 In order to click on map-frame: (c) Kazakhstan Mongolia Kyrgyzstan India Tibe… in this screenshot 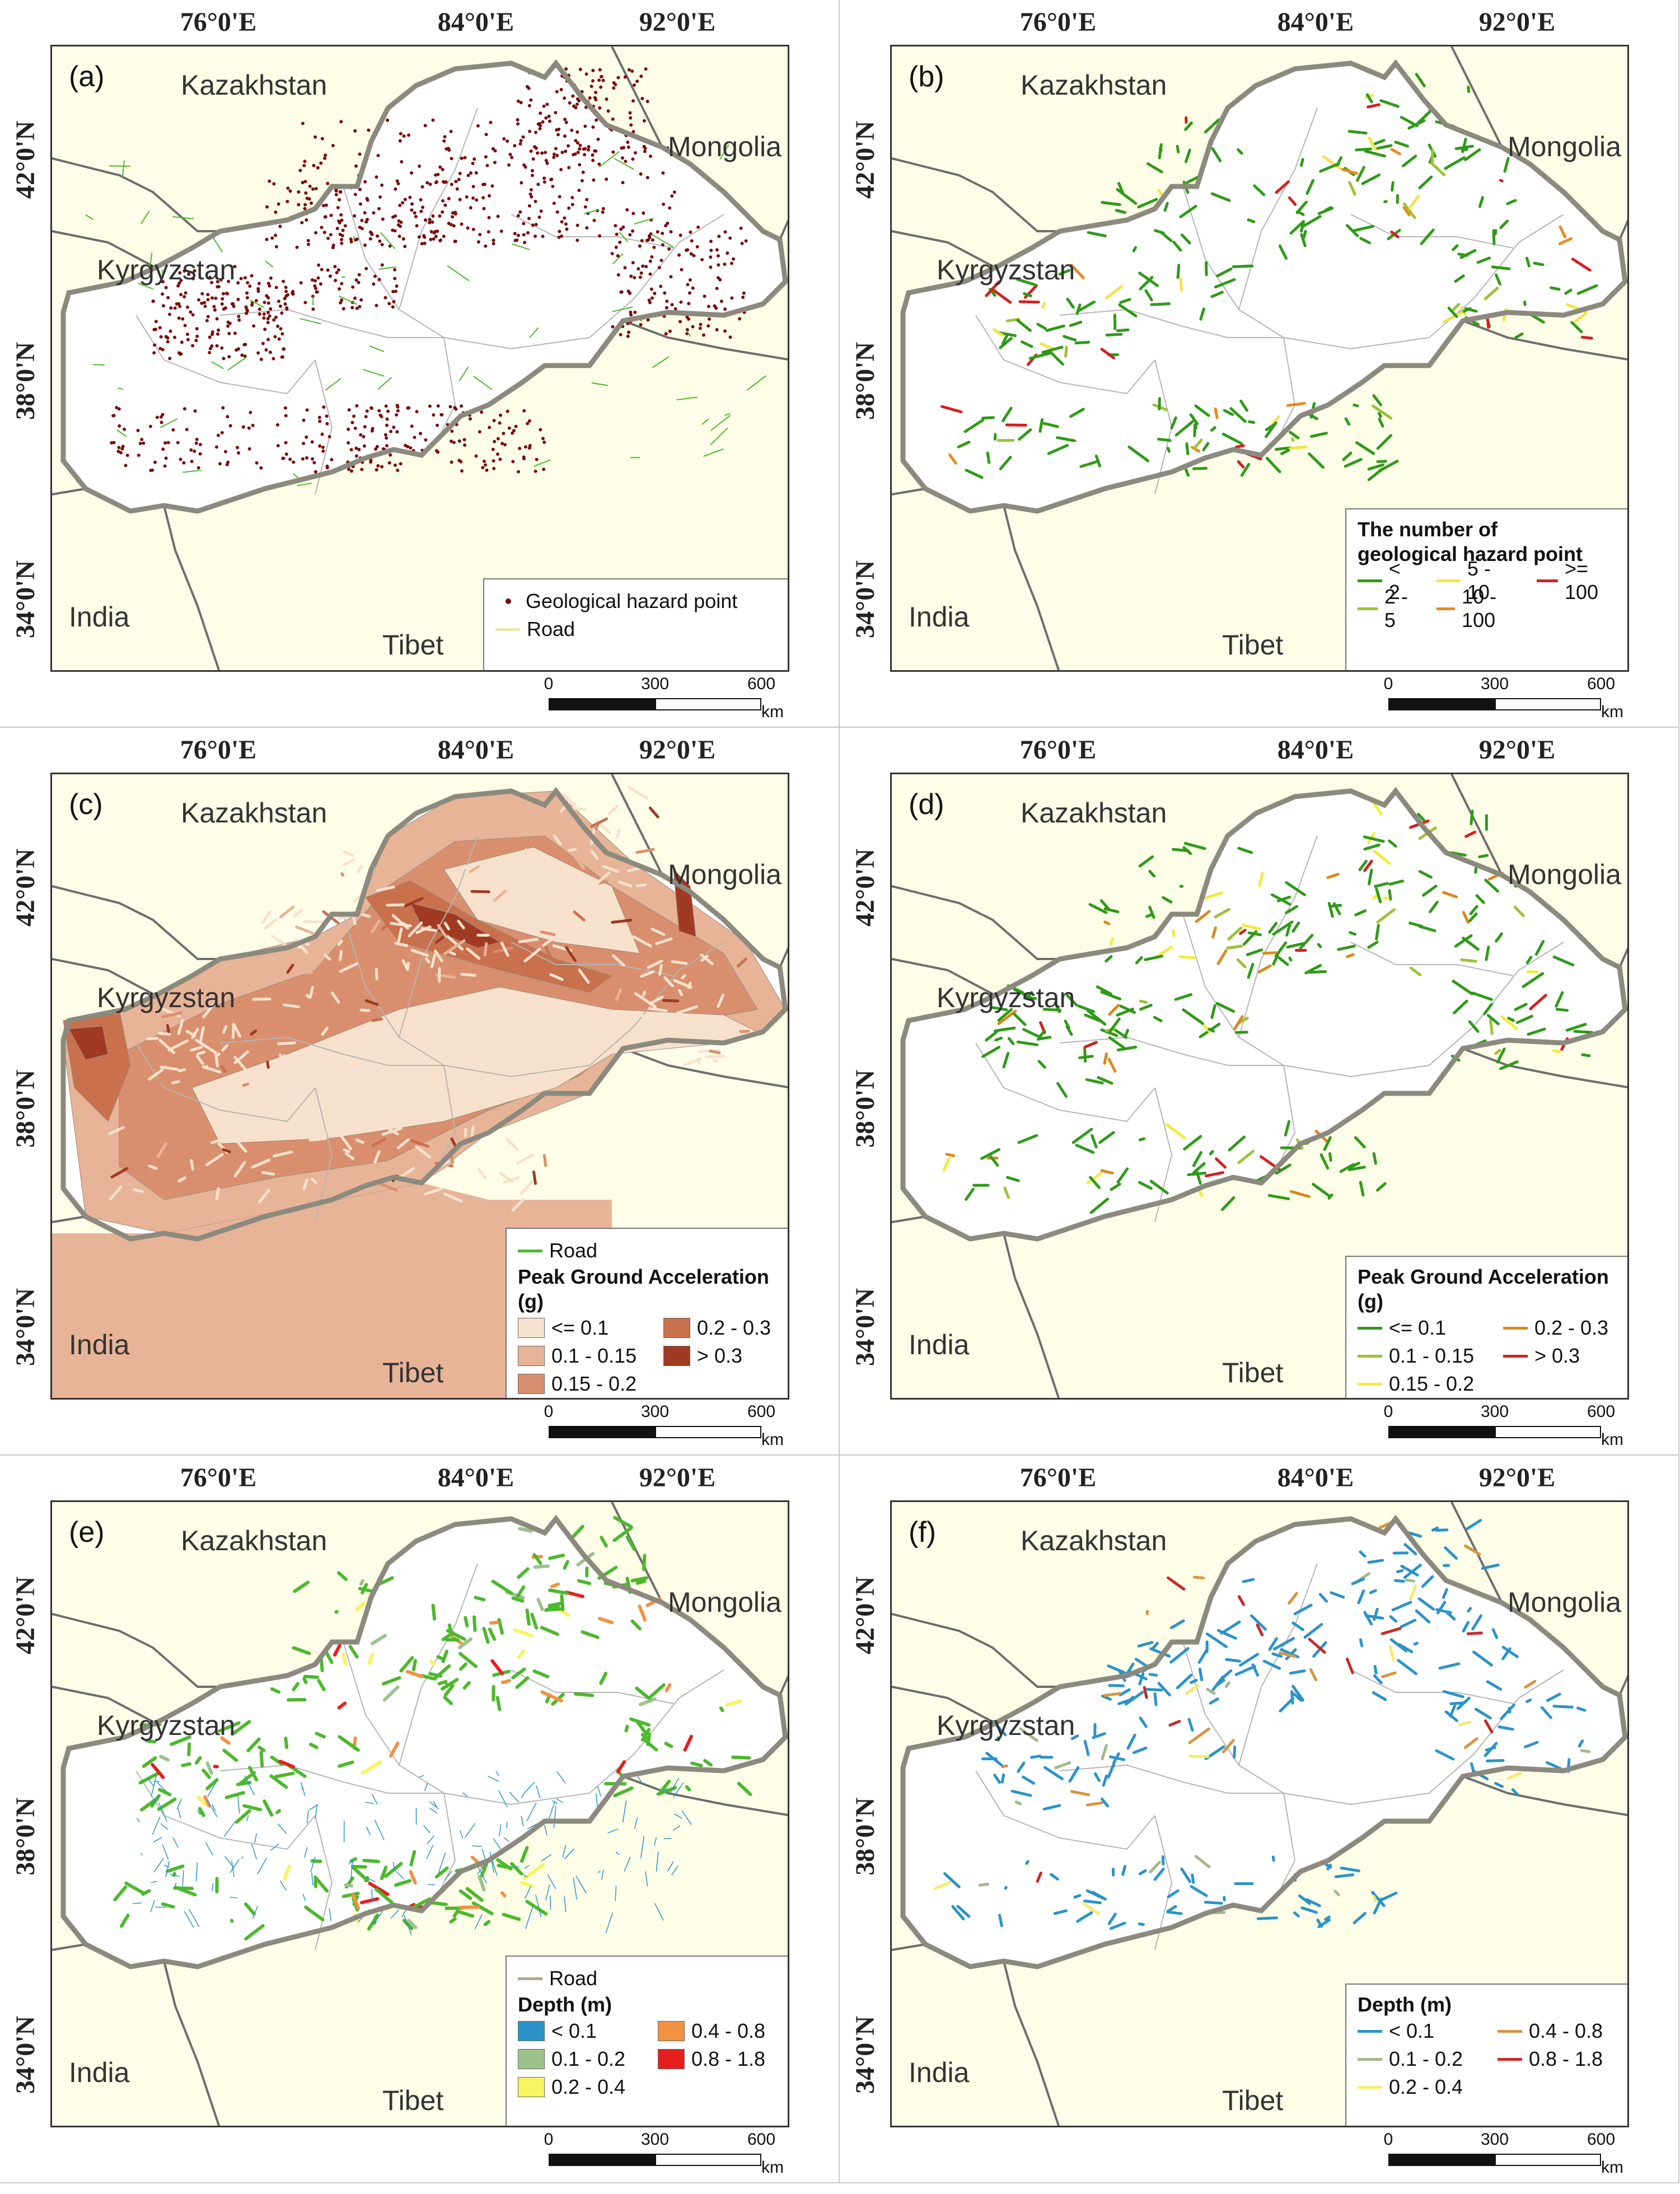, I will do `click(419, 1086)`.